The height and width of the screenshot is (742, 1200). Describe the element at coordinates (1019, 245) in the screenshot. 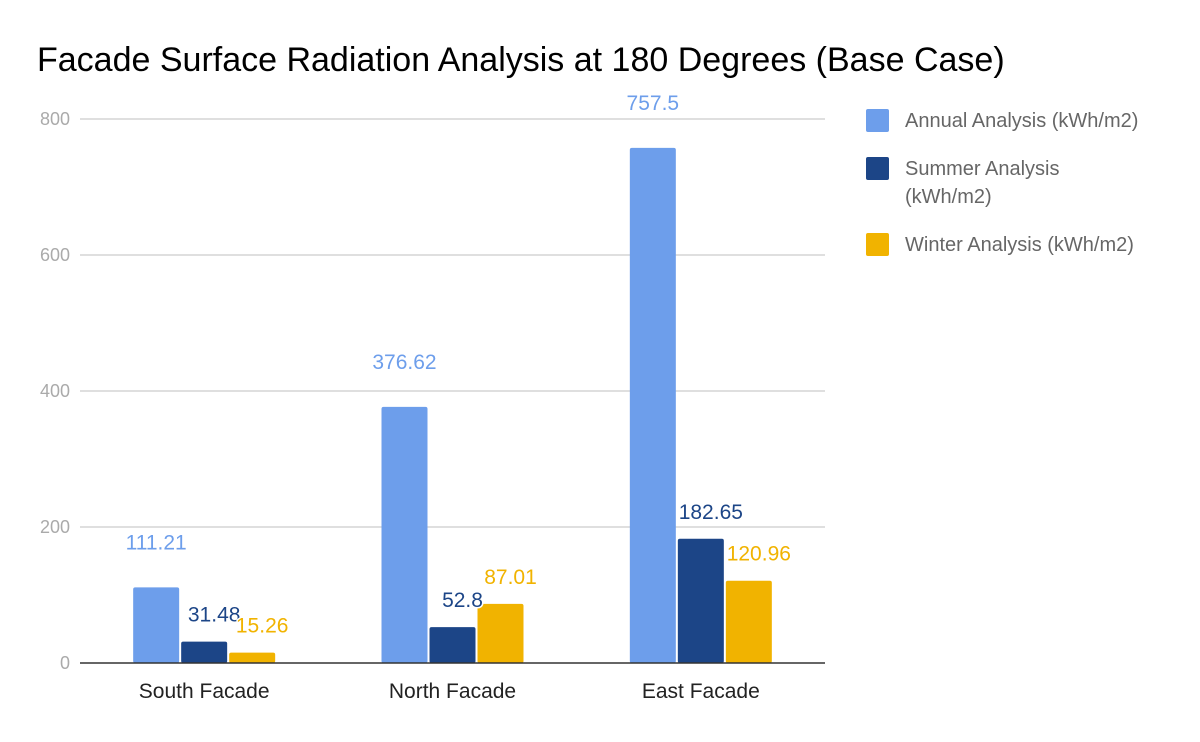

I see `legend-label: Winter Analysis (kWh/m2)` at that location.